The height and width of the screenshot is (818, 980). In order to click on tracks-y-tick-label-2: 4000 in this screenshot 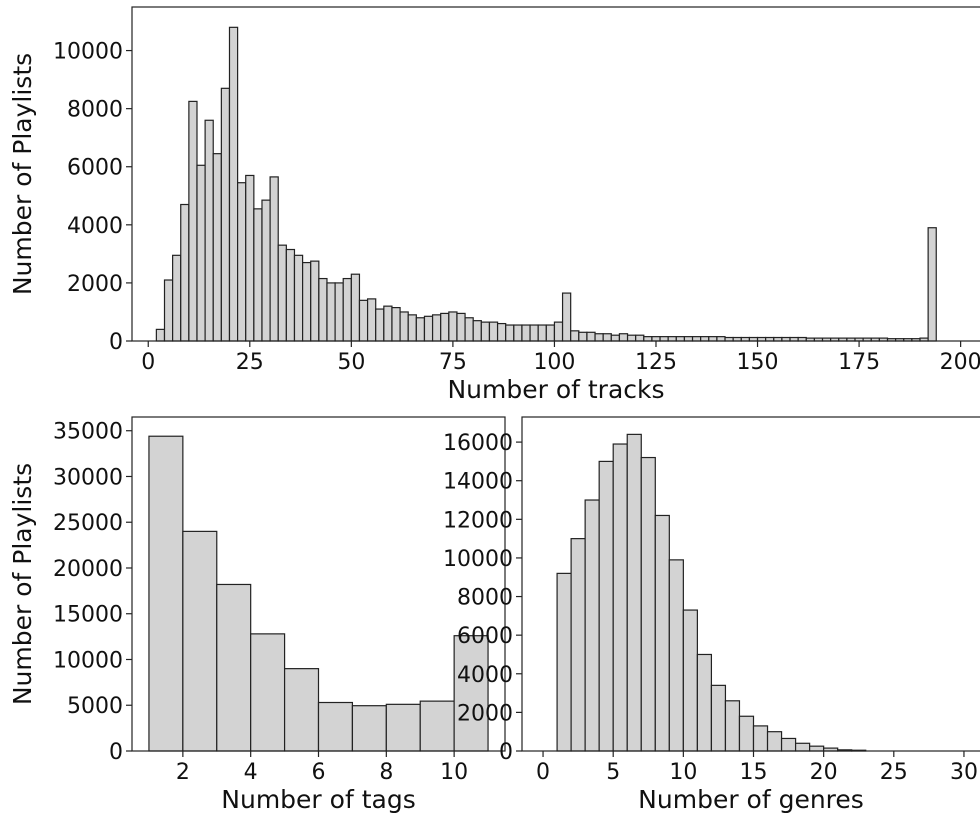, I will do `click(95, 226)`.